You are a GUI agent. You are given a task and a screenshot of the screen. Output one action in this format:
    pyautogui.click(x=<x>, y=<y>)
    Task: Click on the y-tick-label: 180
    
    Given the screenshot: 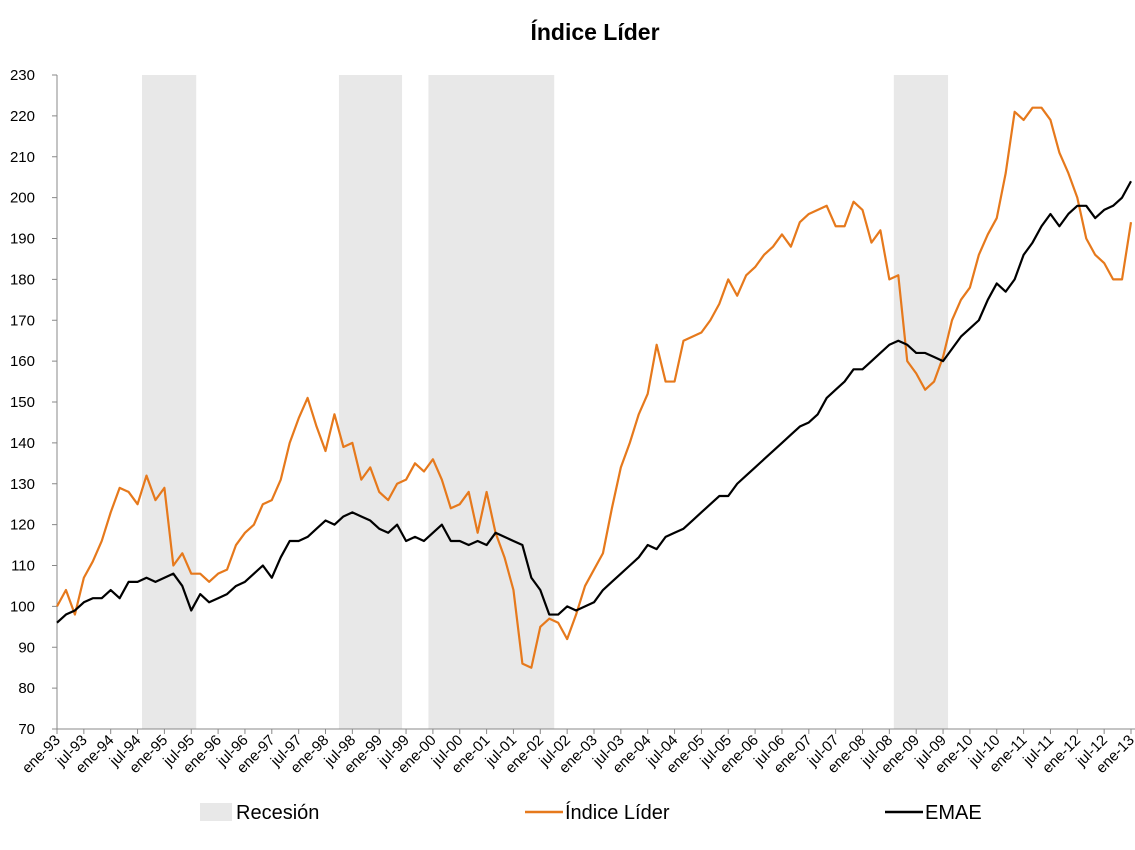 What is the action you would take?
    pyautogui.click(x=22, y=279)
    